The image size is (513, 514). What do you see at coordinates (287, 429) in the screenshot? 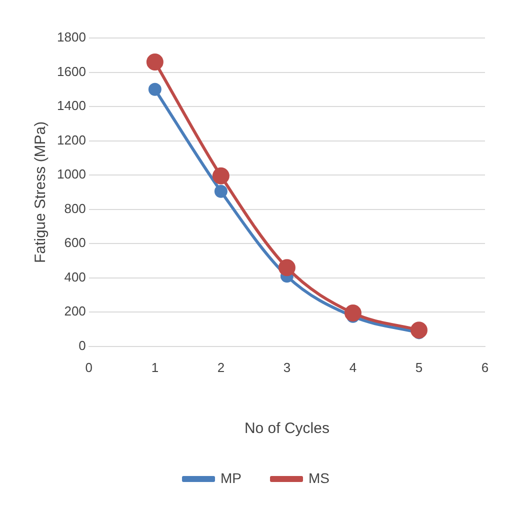
I see `x-axis-title: No of Cycles` at bounding box center [287, 429].